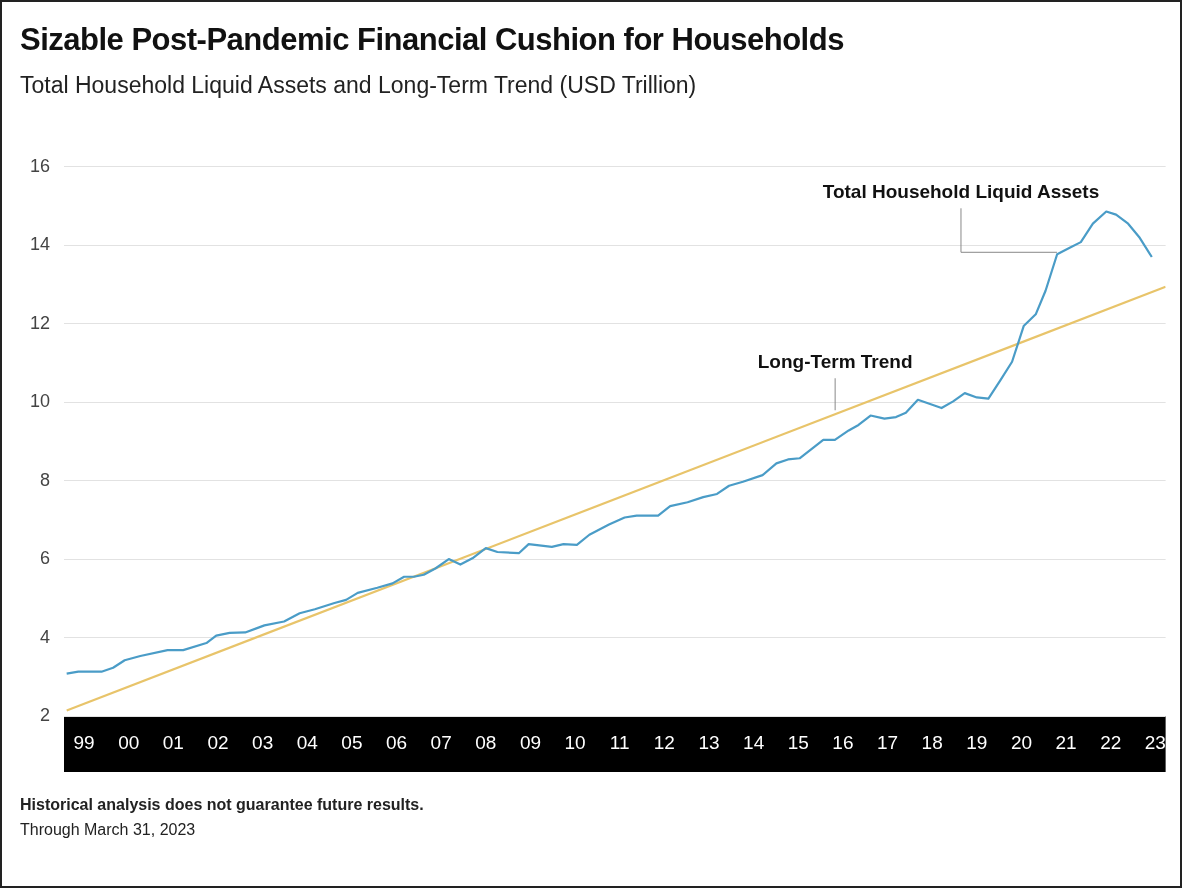 Image resolution: width=1182 pixels, height=888 pixels. I want to click on y-tick-label: 8, so click(44, 479).